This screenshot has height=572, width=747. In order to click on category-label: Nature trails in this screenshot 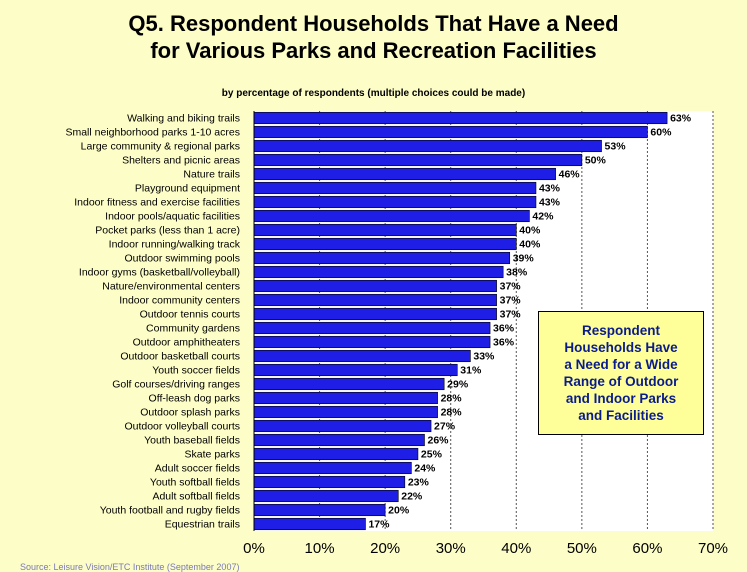, I will do `click(211, 175)`.